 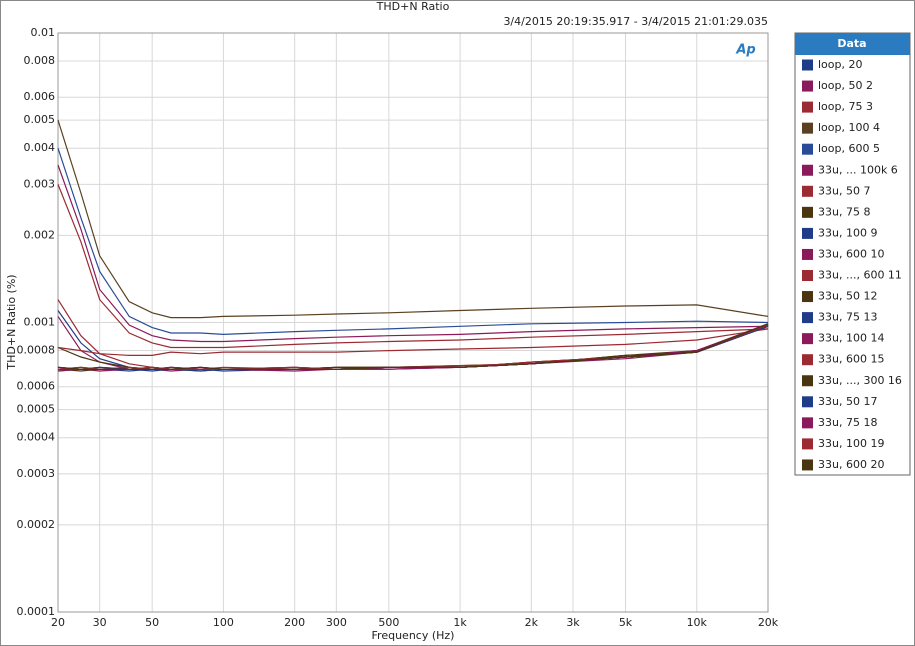 I want to click on y-tick-label: 0.0004, so click(x=36, y=437).